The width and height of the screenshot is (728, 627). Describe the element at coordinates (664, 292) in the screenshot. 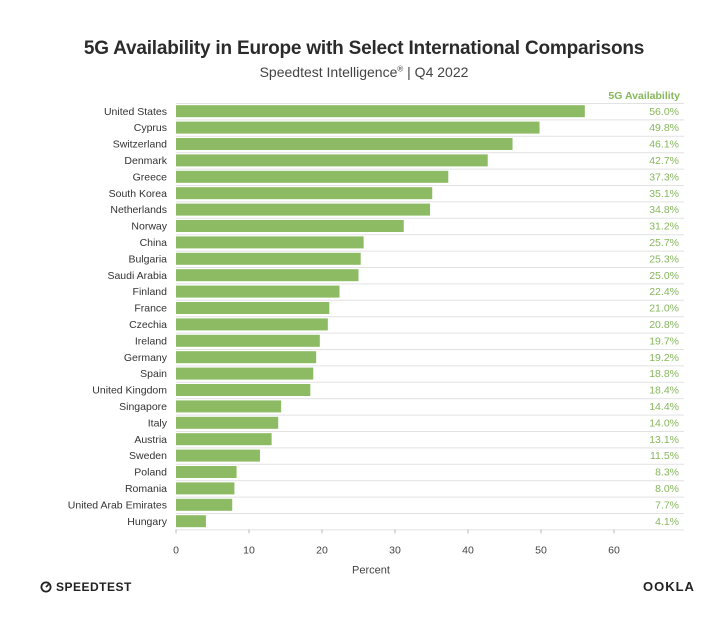

I see `value-label: 22.4%` at that location.